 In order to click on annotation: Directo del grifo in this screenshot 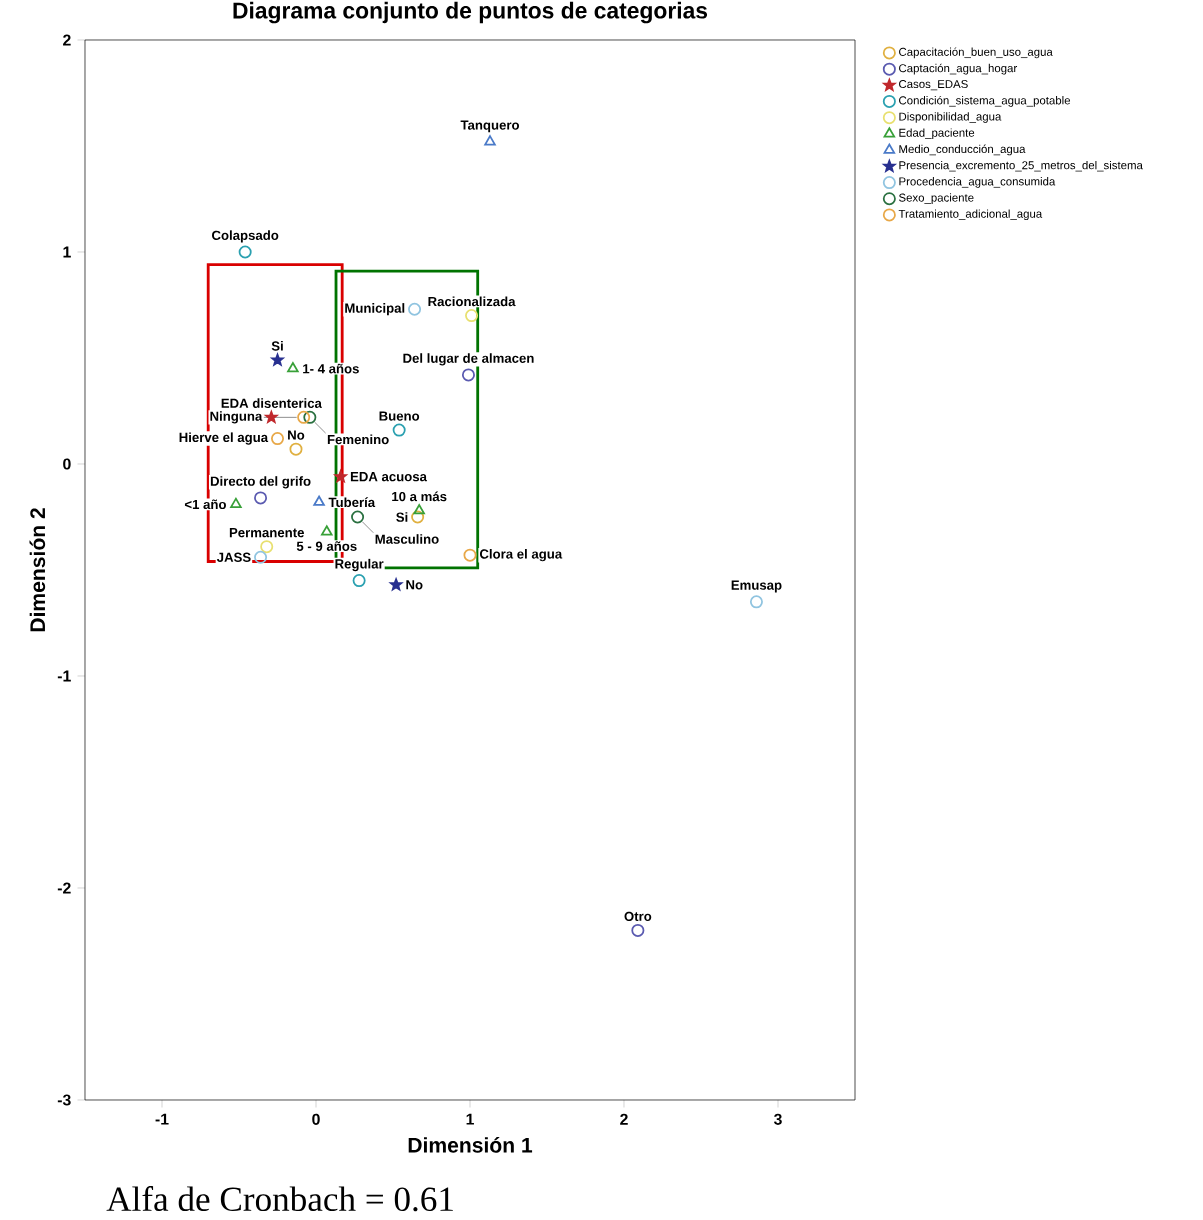, I will do `click(260, 482)`.